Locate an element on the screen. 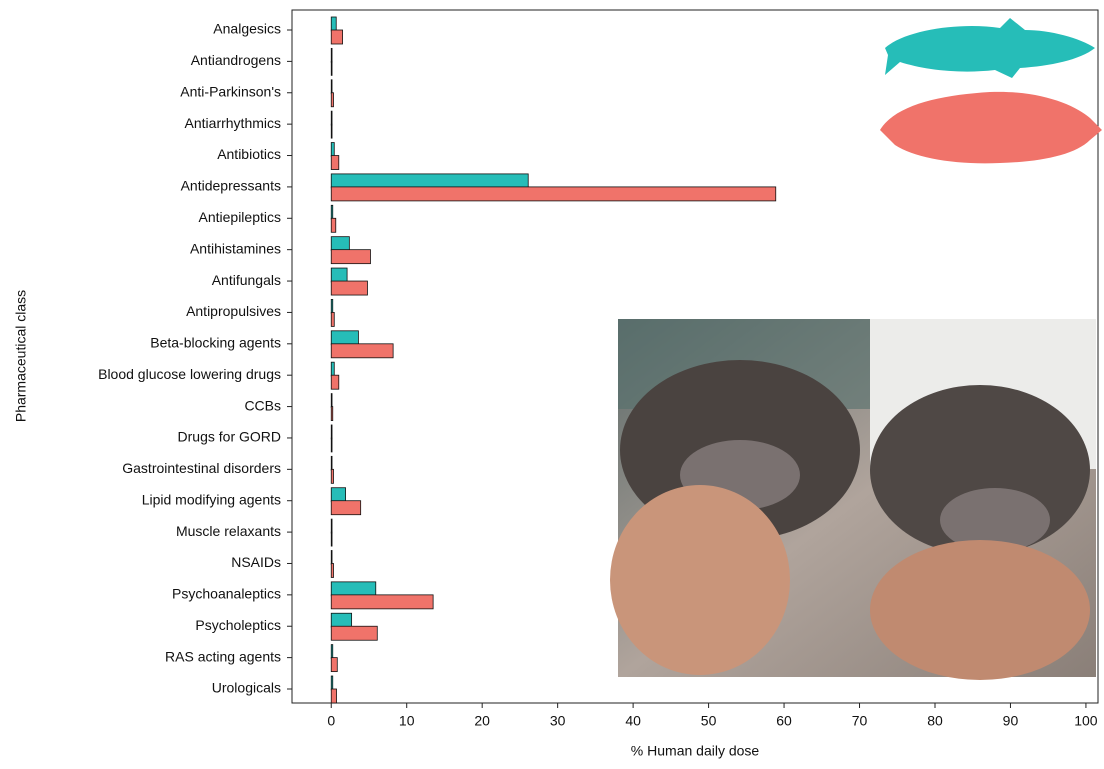 The width and height of the screenshot is (1104, 769). y-axis-label: Pharmaceutical class is located at coordinates (21, 356).